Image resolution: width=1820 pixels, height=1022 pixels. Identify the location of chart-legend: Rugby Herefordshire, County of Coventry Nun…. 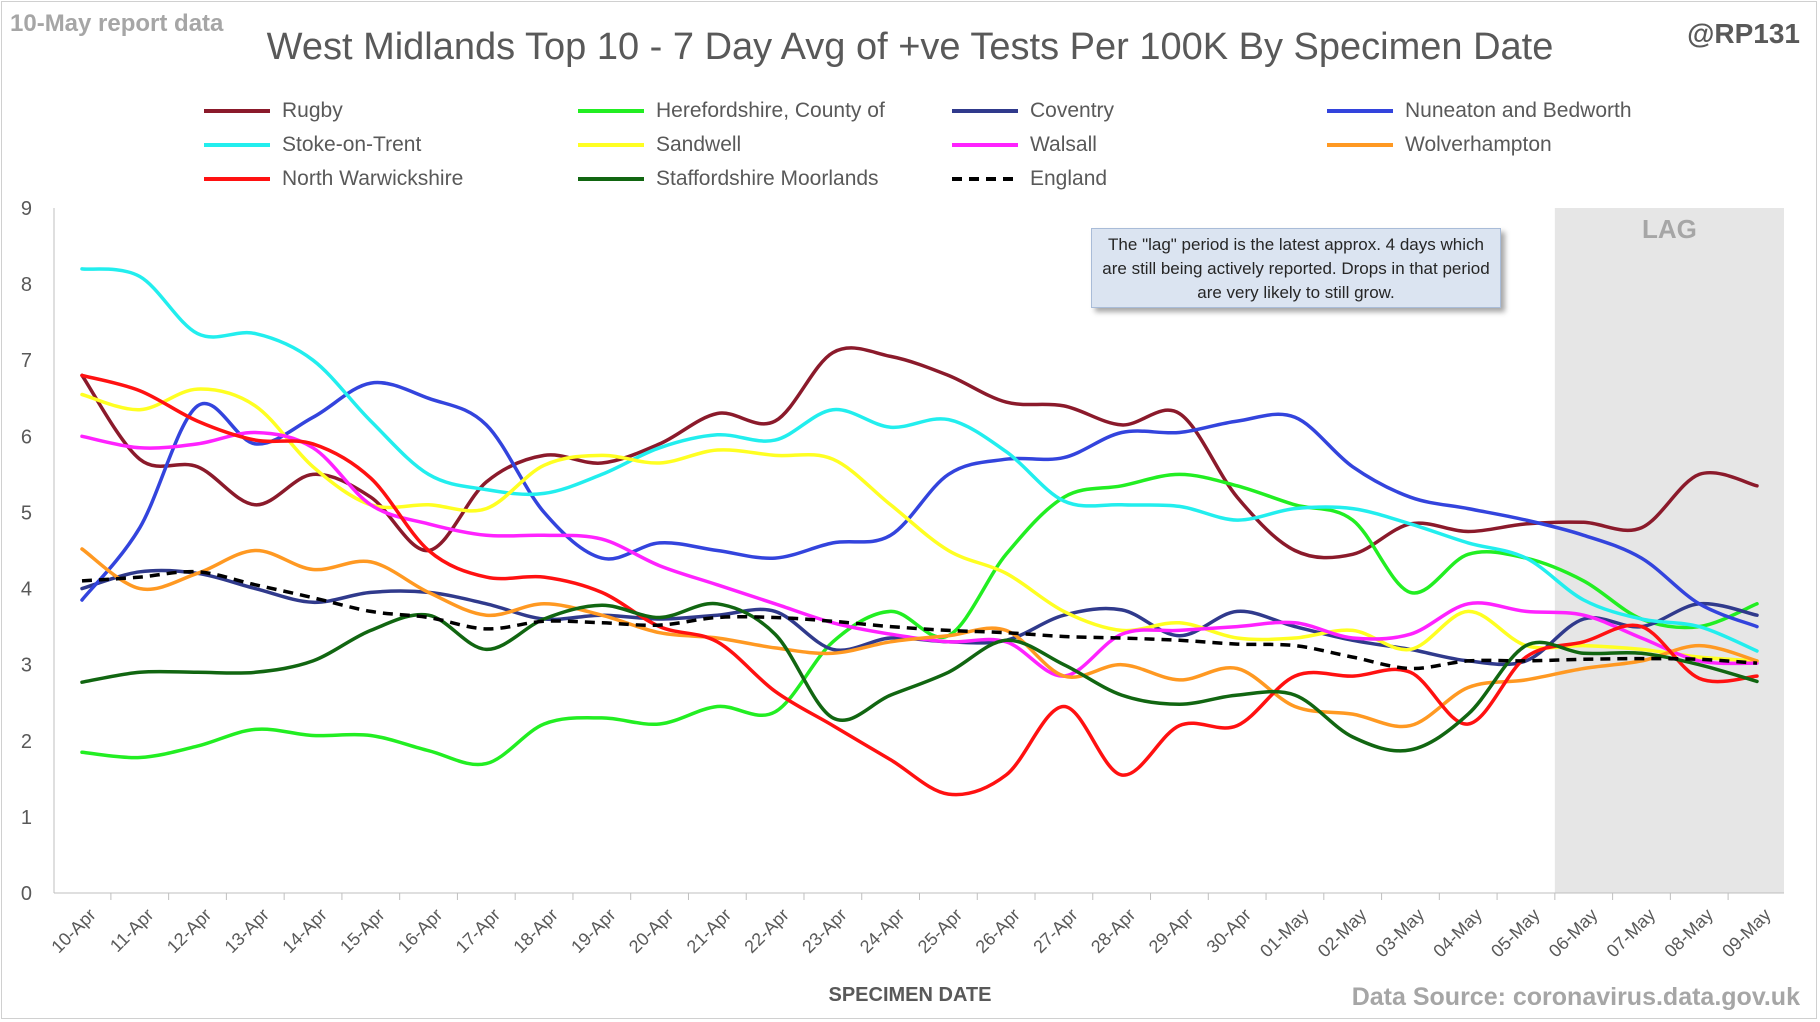
(910, 146).